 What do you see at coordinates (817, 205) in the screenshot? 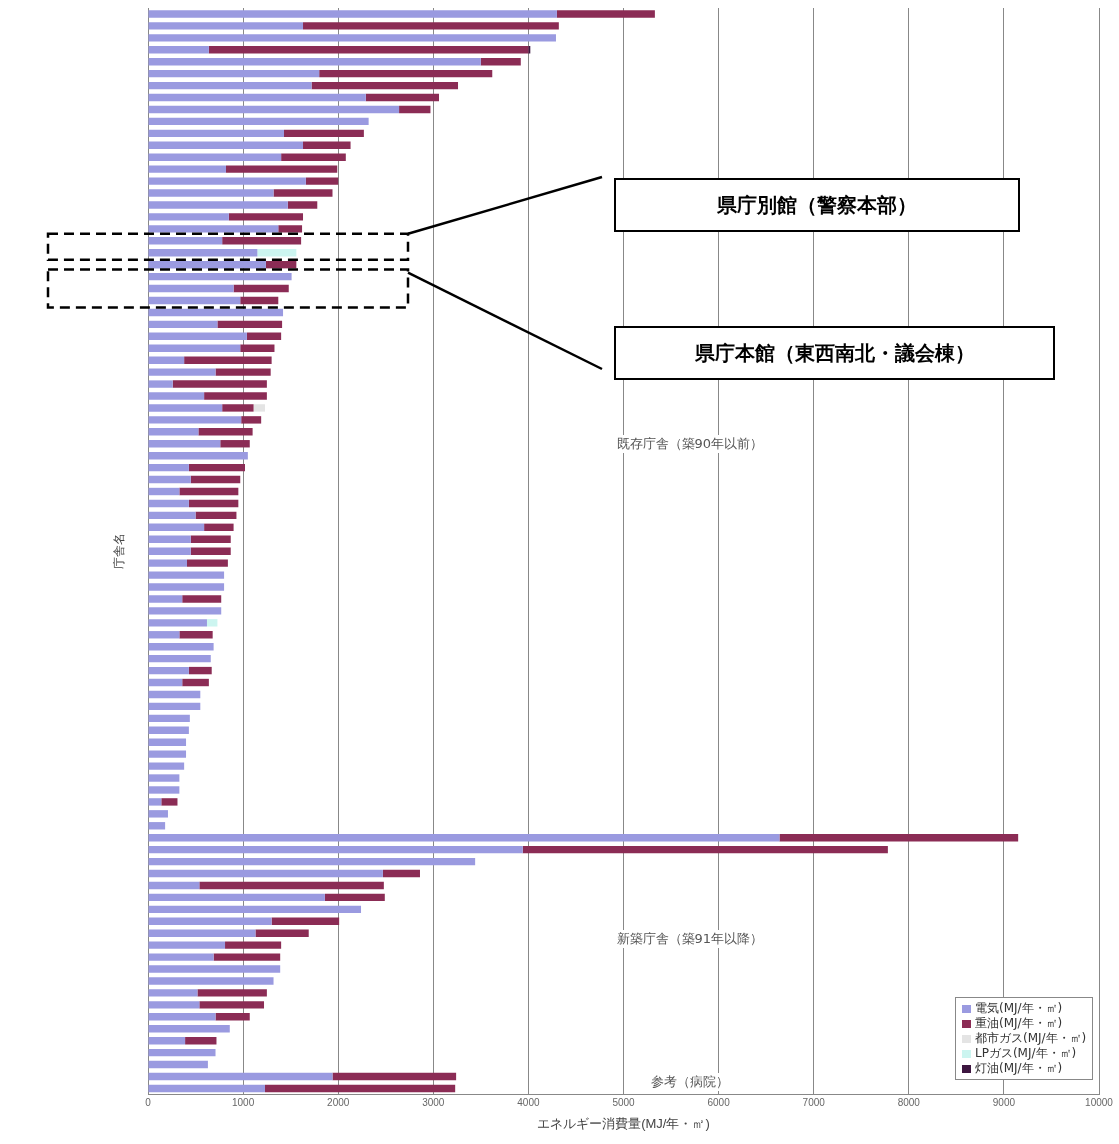
I see `callout-box: 県庁別館（警察本部）` at bounding box center [817, 205].